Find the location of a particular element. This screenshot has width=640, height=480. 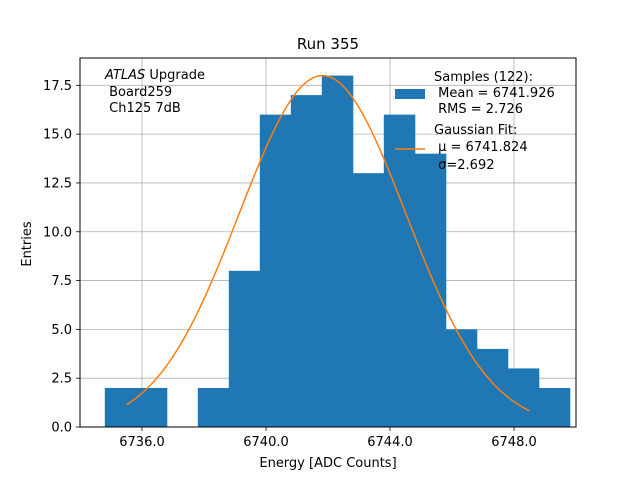

legend-samples-line-3: RMS = 2.726 is located at coordinates (478, 109).